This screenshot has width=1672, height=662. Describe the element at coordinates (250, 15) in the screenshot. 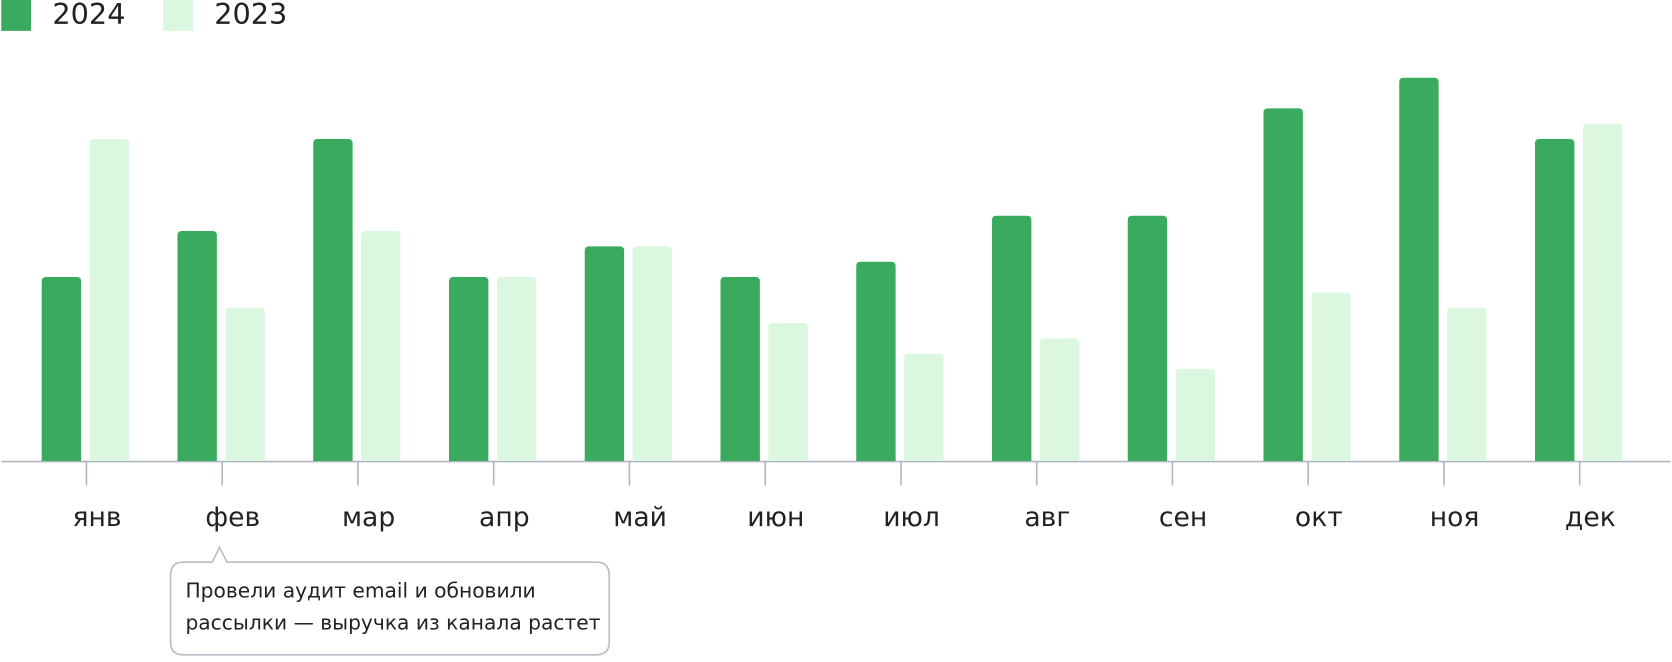

I see `legend-label: 2023` at that location.